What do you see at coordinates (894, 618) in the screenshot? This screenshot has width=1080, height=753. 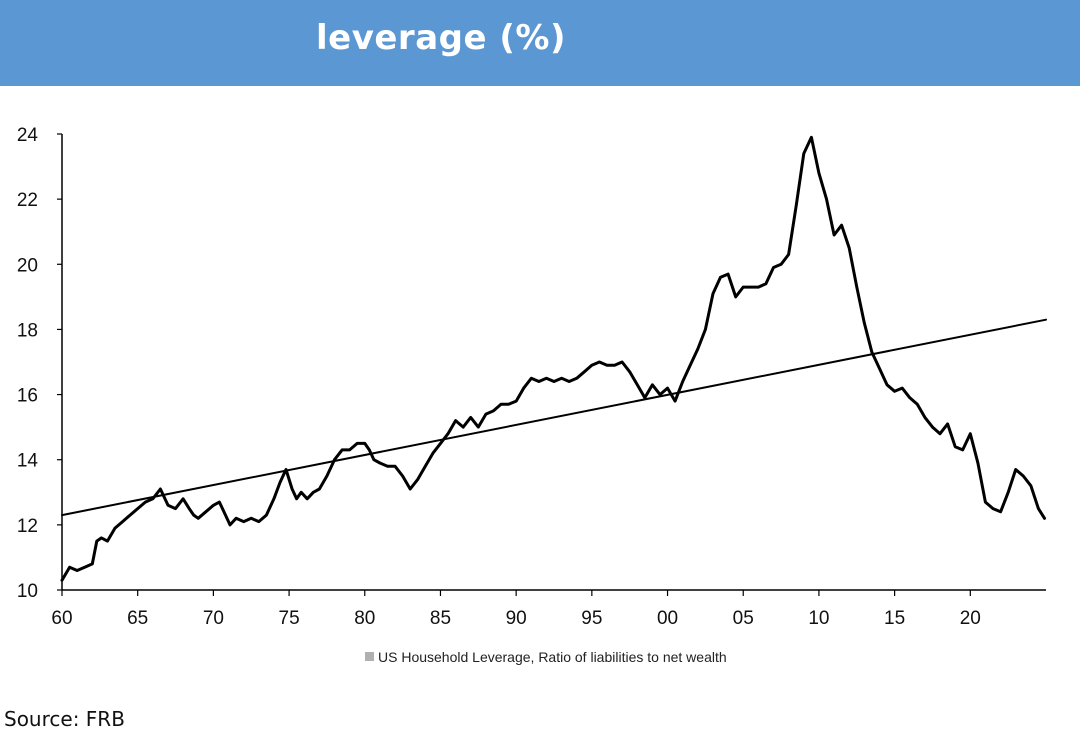 I see `x-tick-label: 15` at bounding box center [894, 618].